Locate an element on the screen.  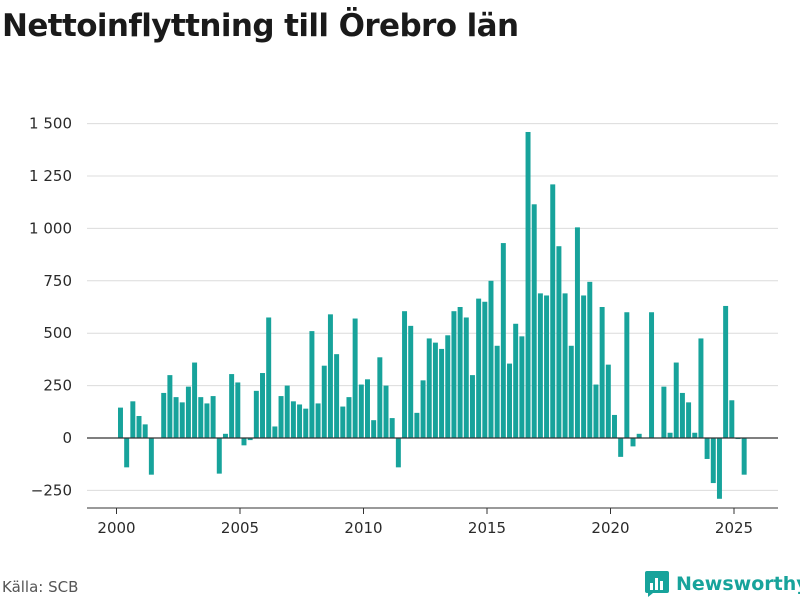
source-note: Källa: SCB is located at coordinates (40, 587).